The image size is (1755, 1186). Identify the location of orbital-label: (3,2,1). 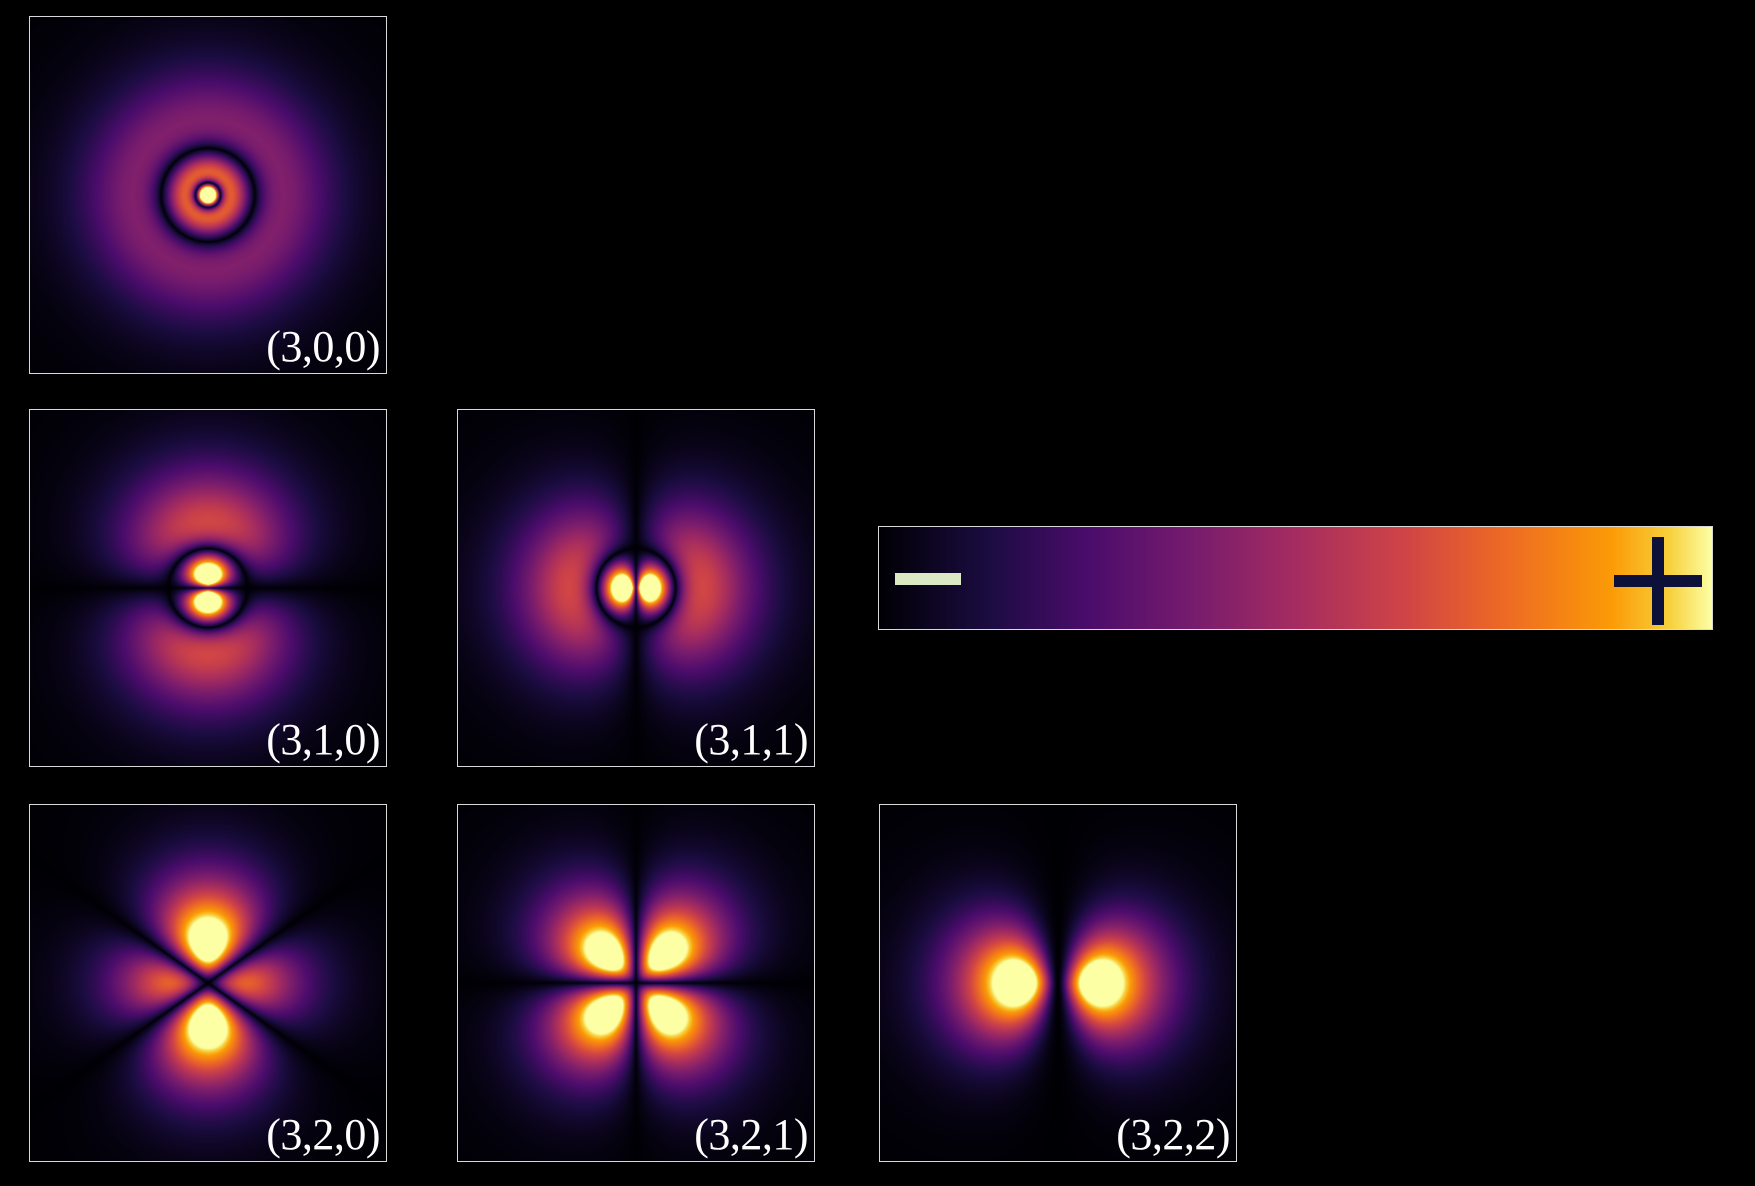
(751, 1134).